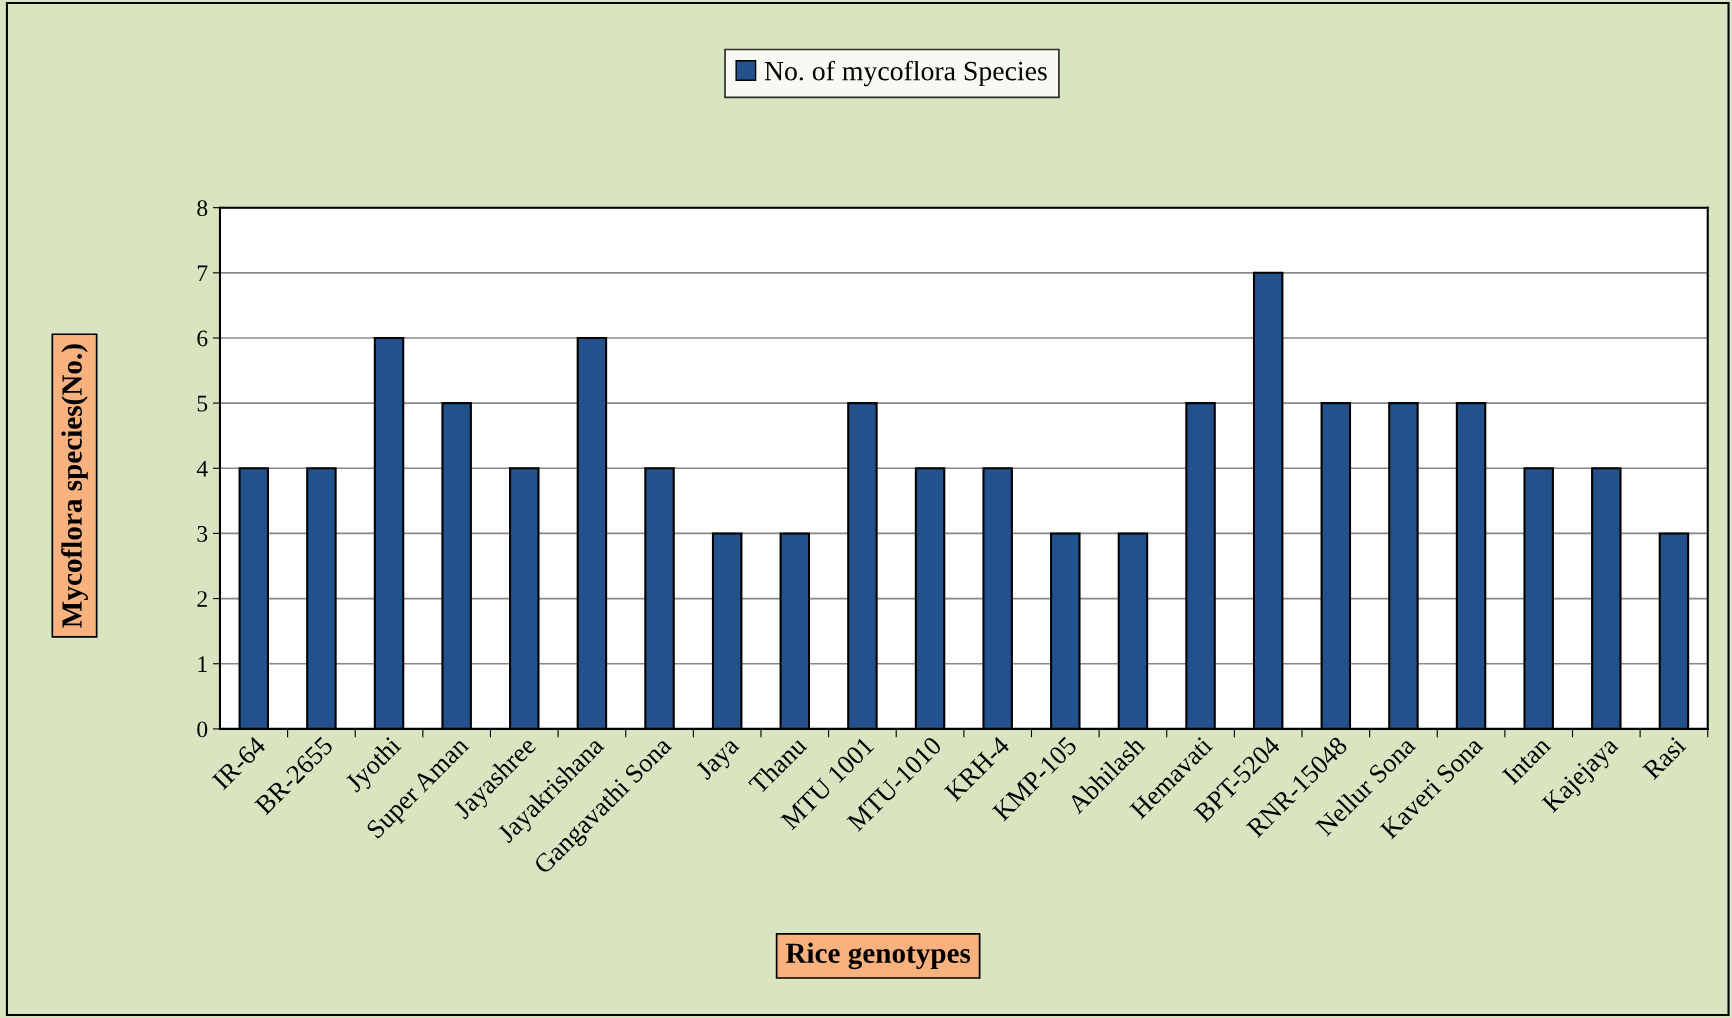 The height and width of the screenshot is (1018, 1732). Describe the element at coordinates (1664, 758) in the screenshot. I see `x-tick-label: Rasi` at that location.